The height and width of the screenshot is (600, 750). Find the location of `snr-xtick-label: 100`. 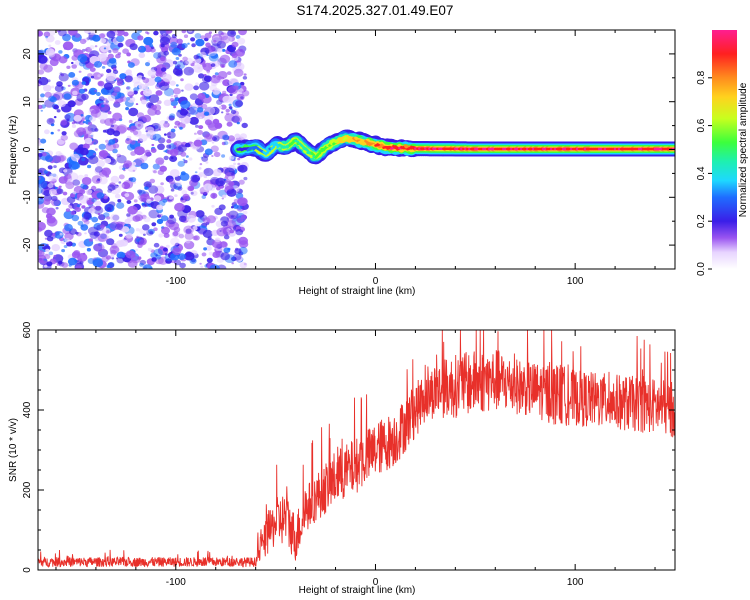

snr-xtick-label: 100 is located at coordinates (575, 582).